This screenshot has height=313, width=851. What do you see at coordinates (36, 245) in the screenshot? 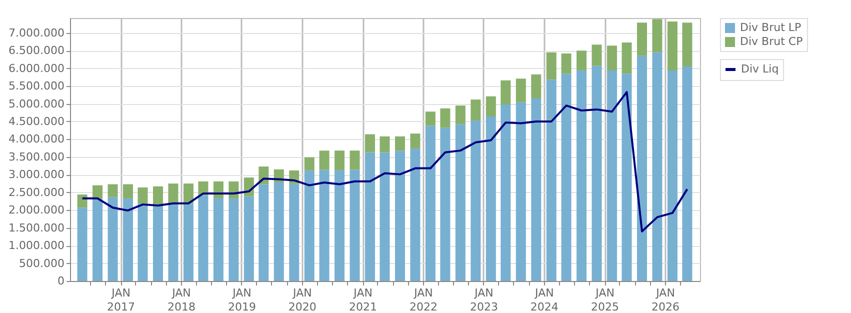
I see `y-tick-label: 1.000.000` at bounding box center [36, 245].